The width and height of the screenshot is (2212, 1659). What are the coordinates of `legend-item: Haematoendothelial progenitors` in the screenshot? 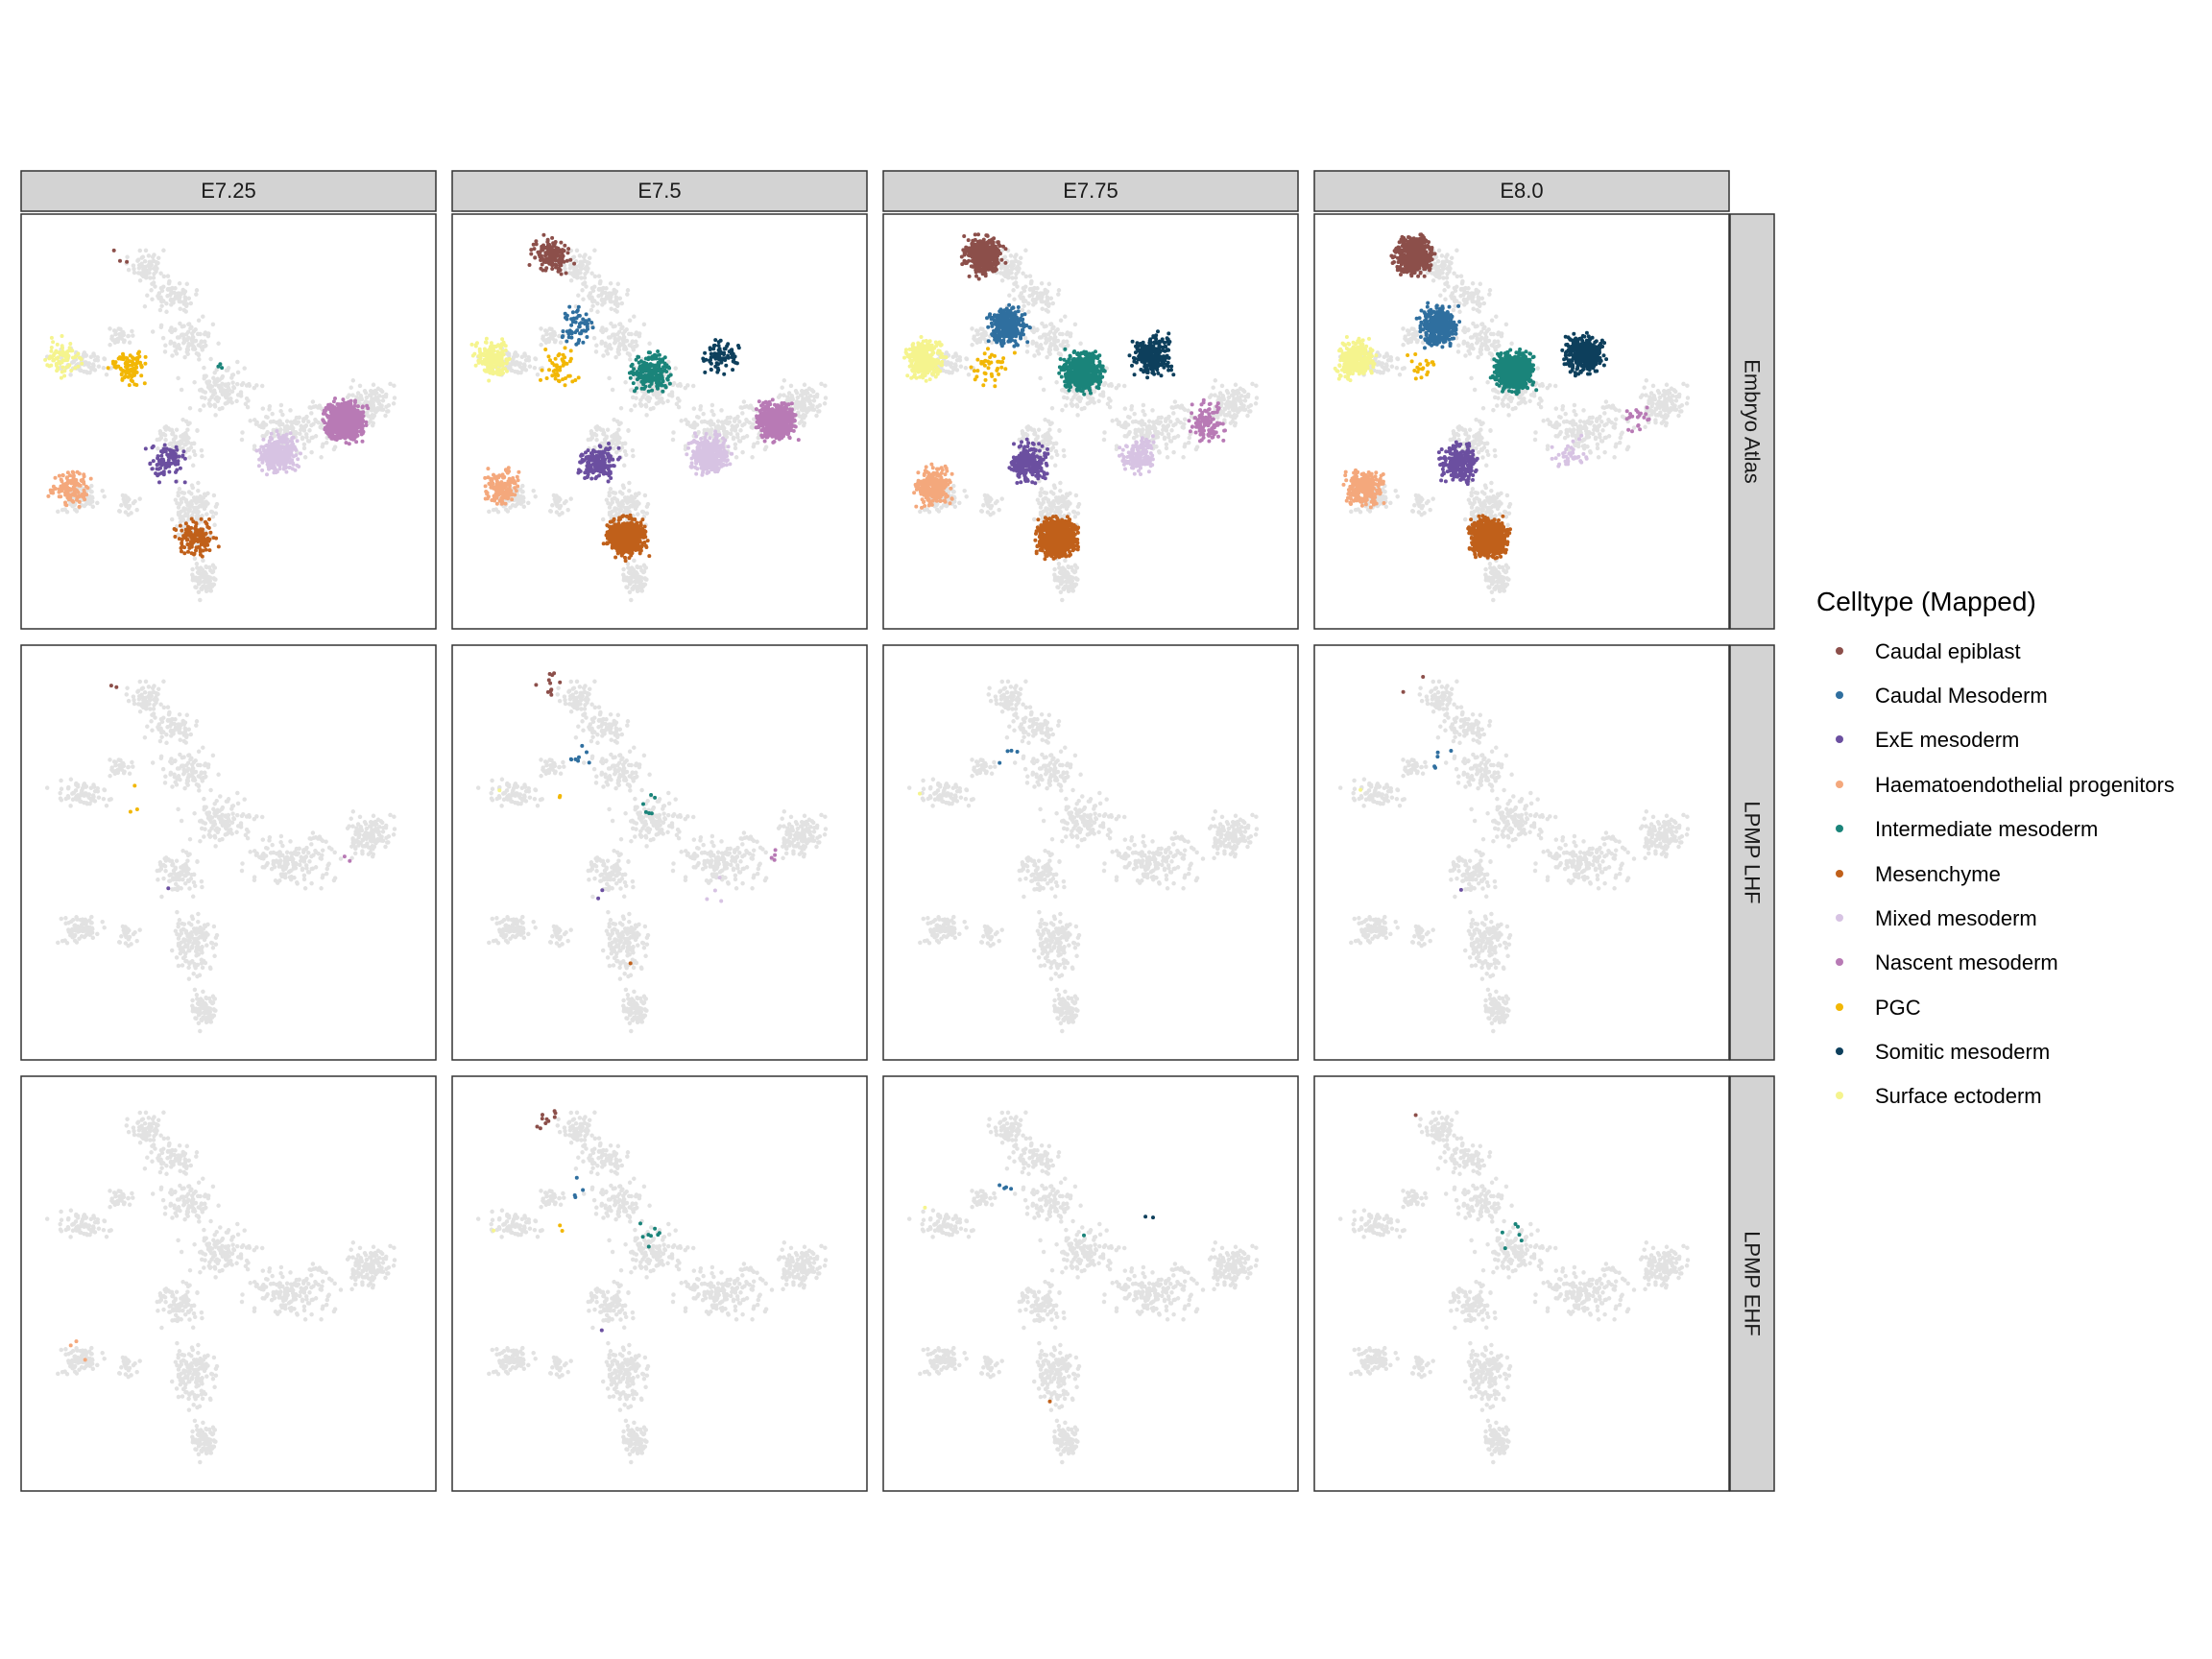 It's located at (2005, 785).